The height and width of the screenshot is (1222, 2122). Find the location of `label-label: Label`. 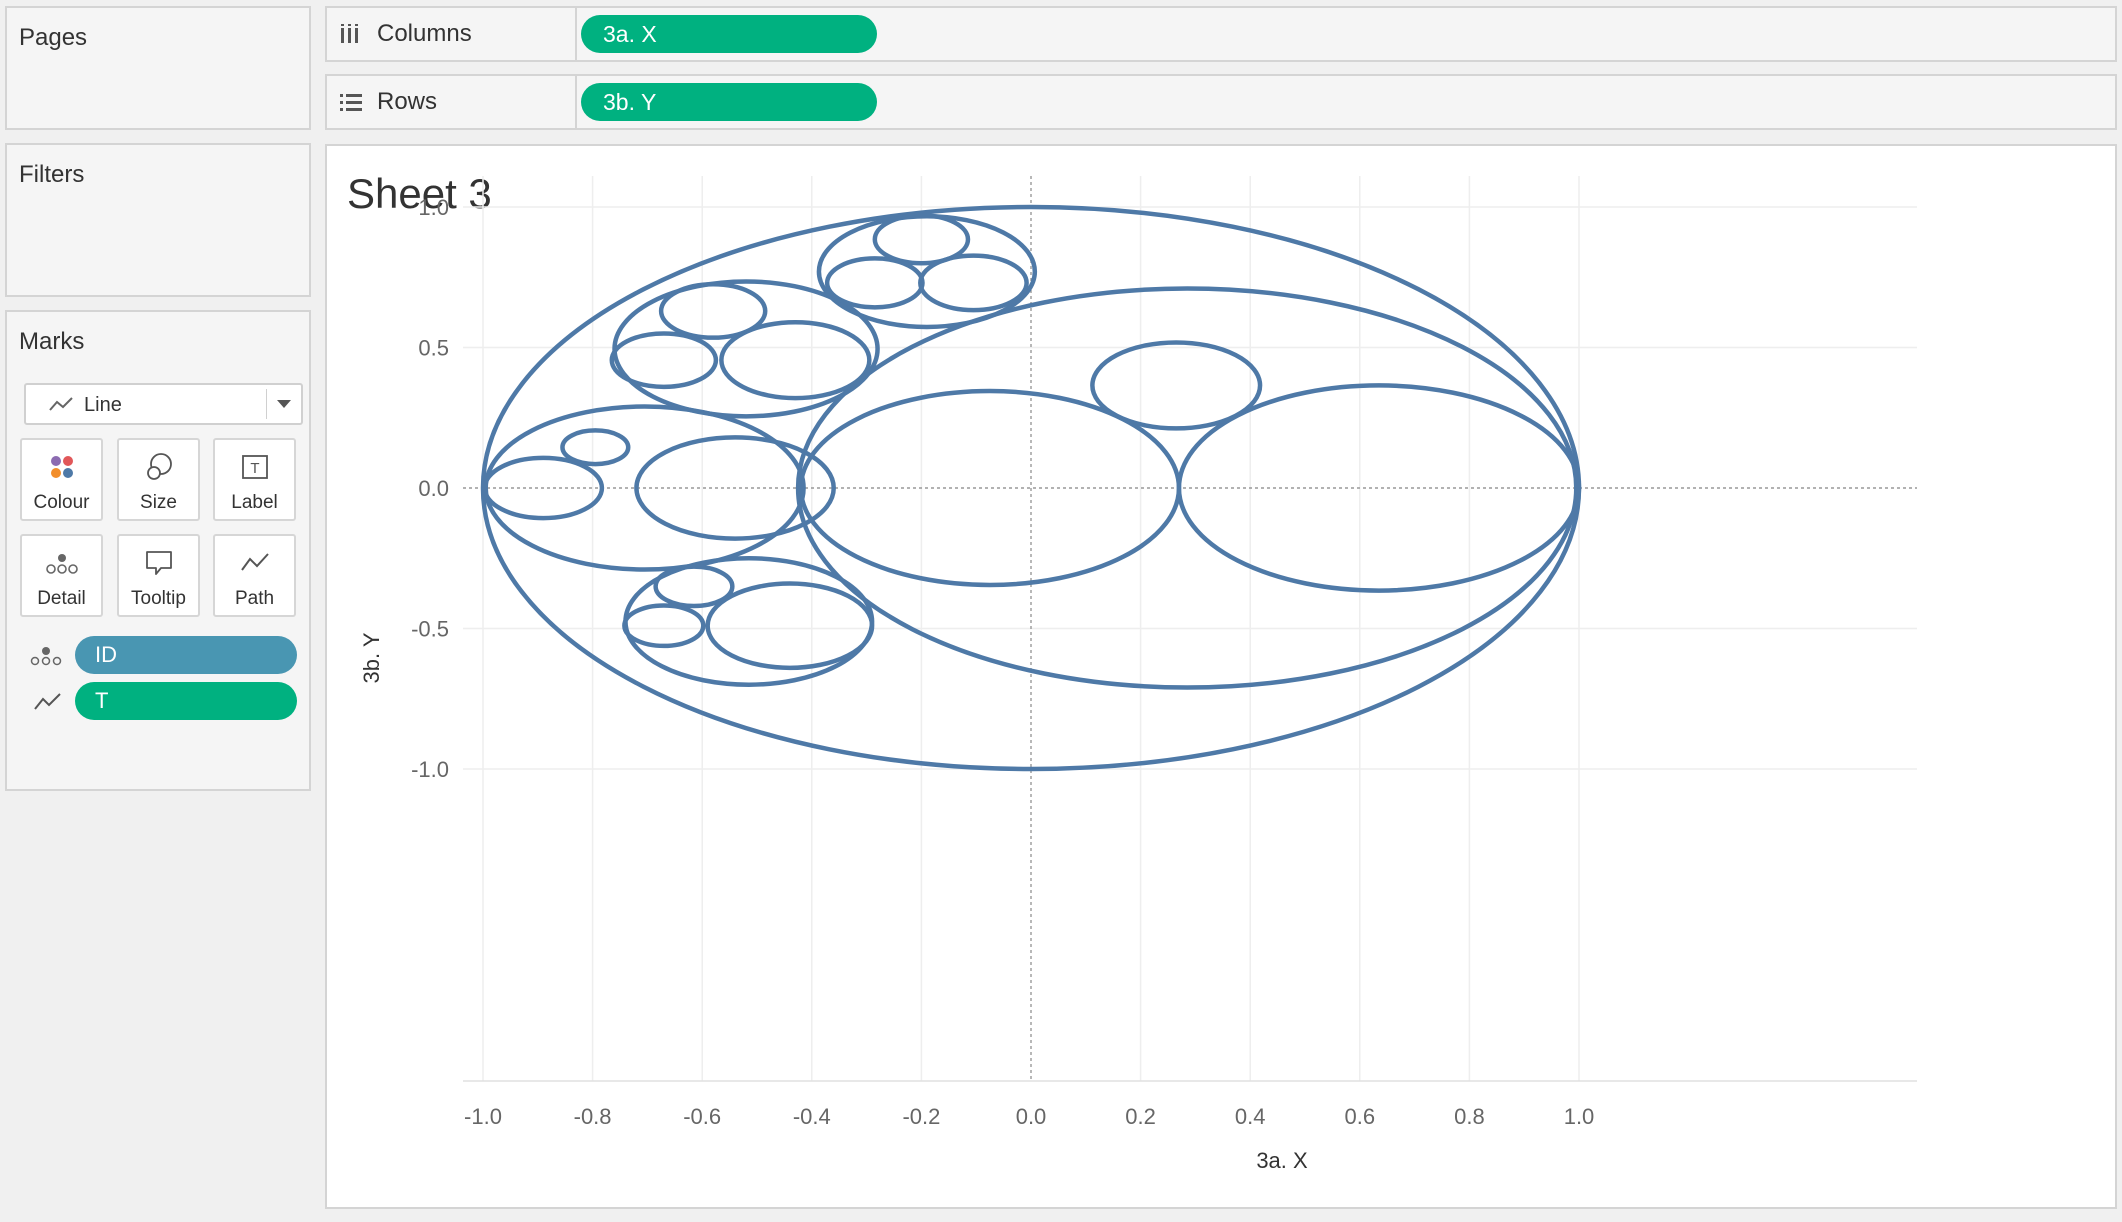

label-label: Label is located at coordinates (254, 502).